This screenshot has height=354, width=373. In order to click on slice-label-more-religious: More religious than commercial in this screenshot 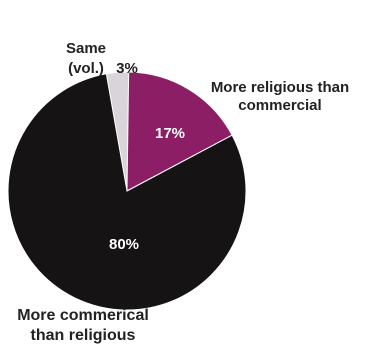, I will do `click(280, 96)`.